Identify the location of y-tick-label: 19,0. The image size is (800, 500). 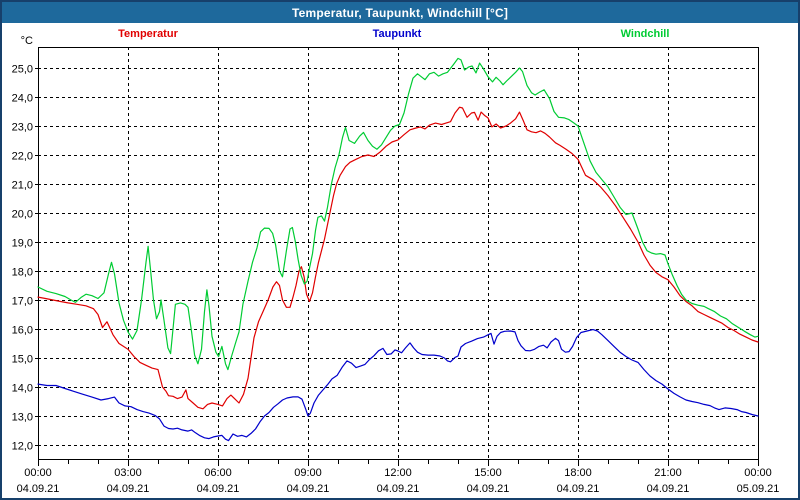
(22, 244).